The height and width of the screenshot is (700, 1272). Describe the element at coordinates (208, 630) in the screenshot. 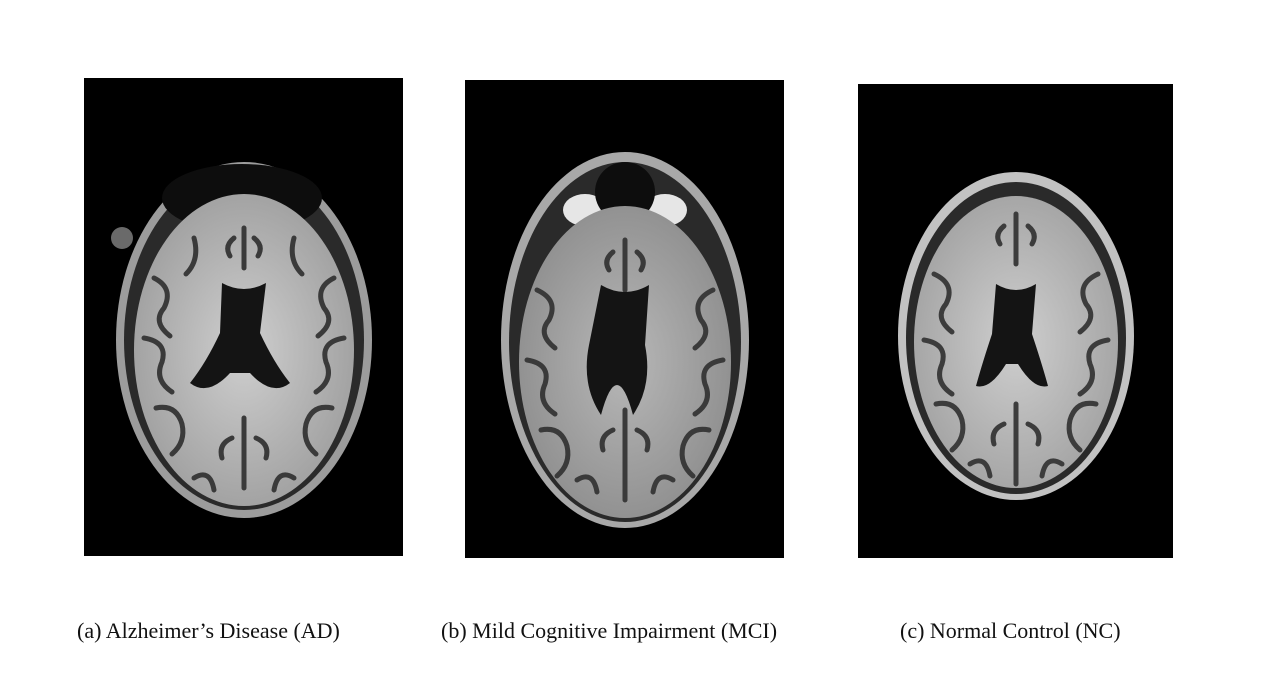

I see `caption-ad: (a) Alzheimer’s Disease (AD)` at that location.